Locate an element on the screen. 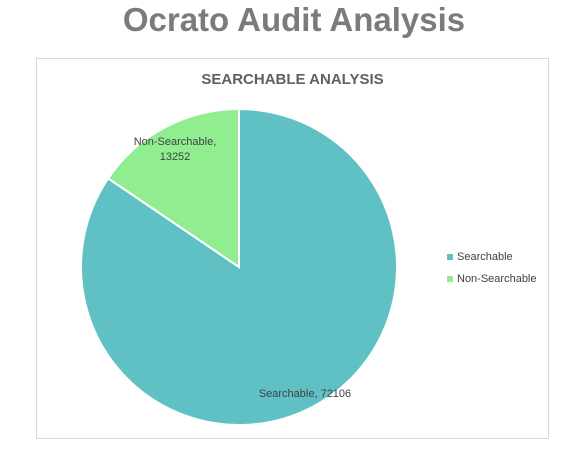 The width and height of the screenshot is (562, 452). legend-label-searchable: Searchable is located at coordinates (485, 257).